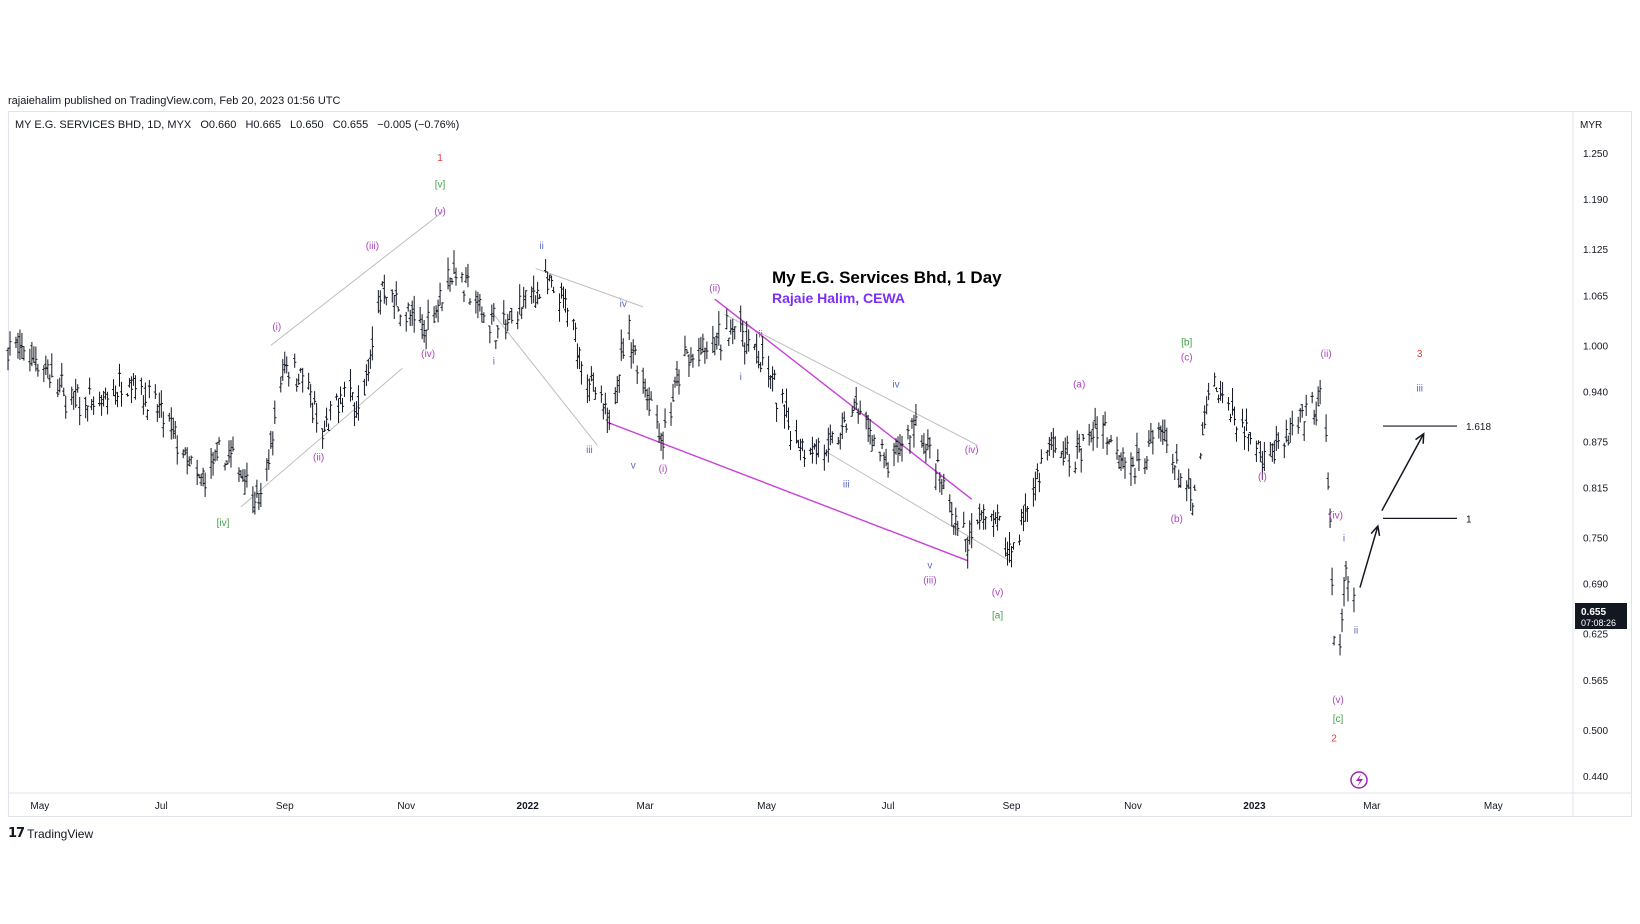 The width and height of the screenshot is (1640, 924). What do you see at coordinates (218, 125) in the screenshot?
I see `legend-open: O0.660` at bounding box center [218, 125].